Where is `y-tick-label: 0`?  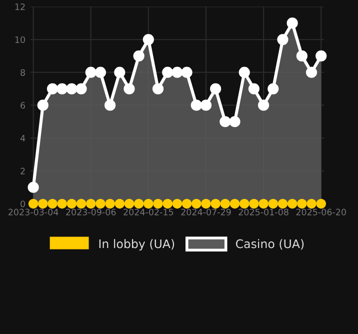 y-tick-label: 0 is located at coordinates (22, 204).